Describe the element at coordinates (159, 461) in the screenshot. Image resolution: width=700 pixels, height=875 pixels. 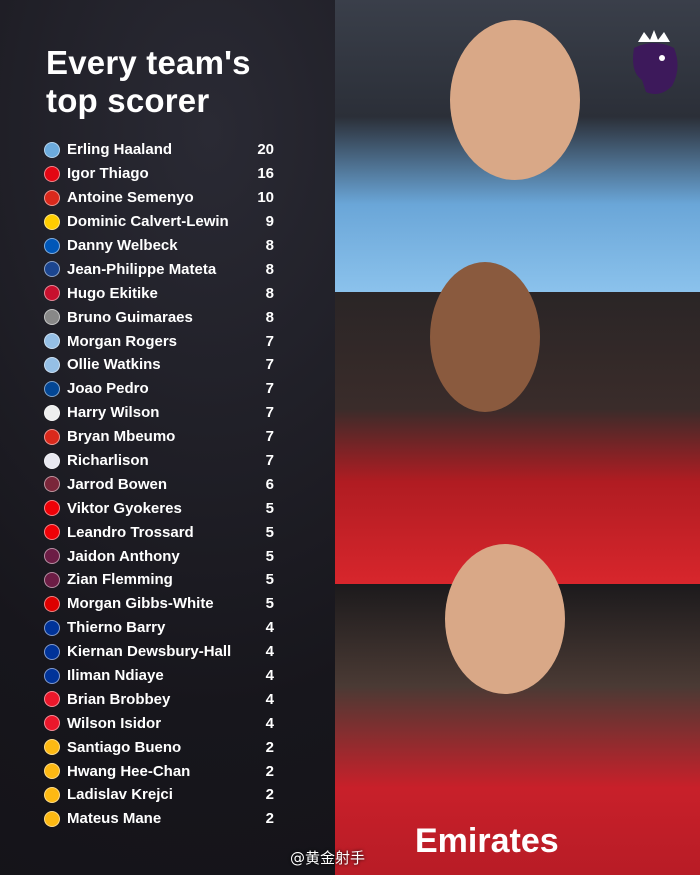
I see `list-item: Richarlison 7` at that location.